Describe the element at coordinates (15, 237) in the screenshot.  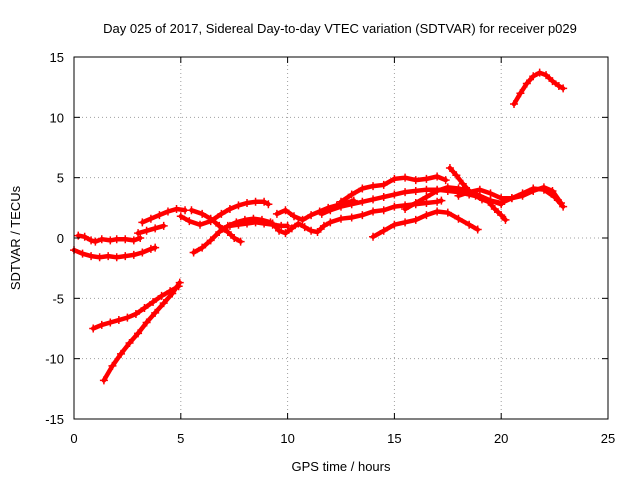
I see `y-axis-title: SDTVAR / TECUs` at that location.